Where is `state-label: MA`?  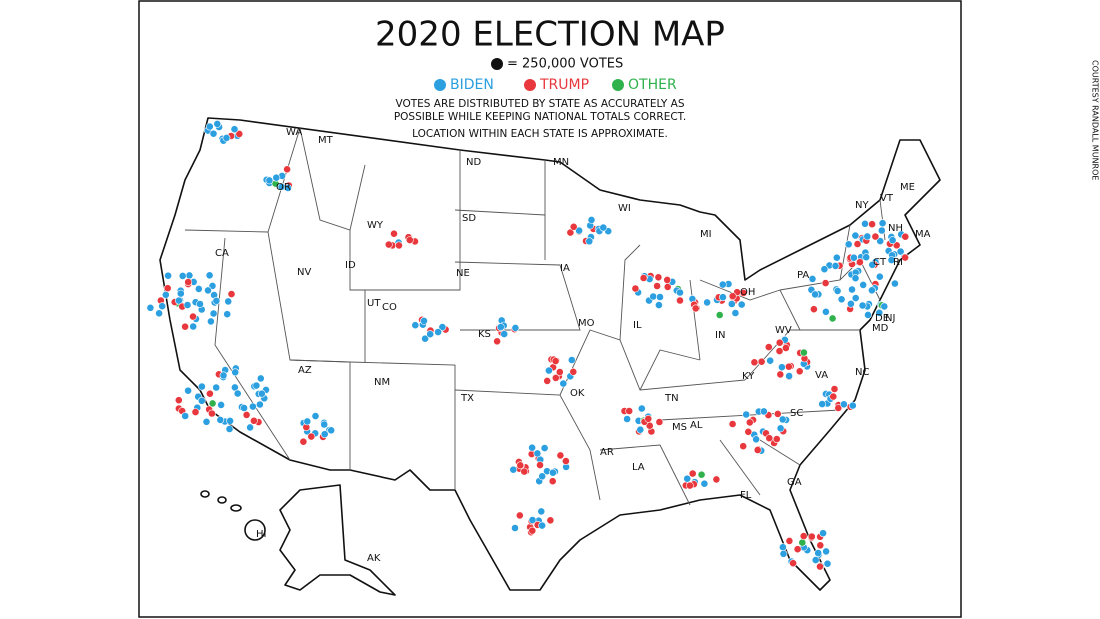 state-label: MA is located at coordinates (923, 234).